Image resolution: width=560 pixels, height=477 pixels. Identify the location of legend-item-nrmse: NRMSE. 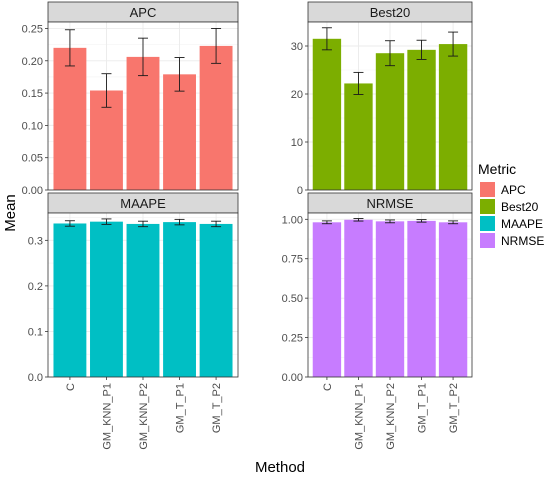
(512, 240).